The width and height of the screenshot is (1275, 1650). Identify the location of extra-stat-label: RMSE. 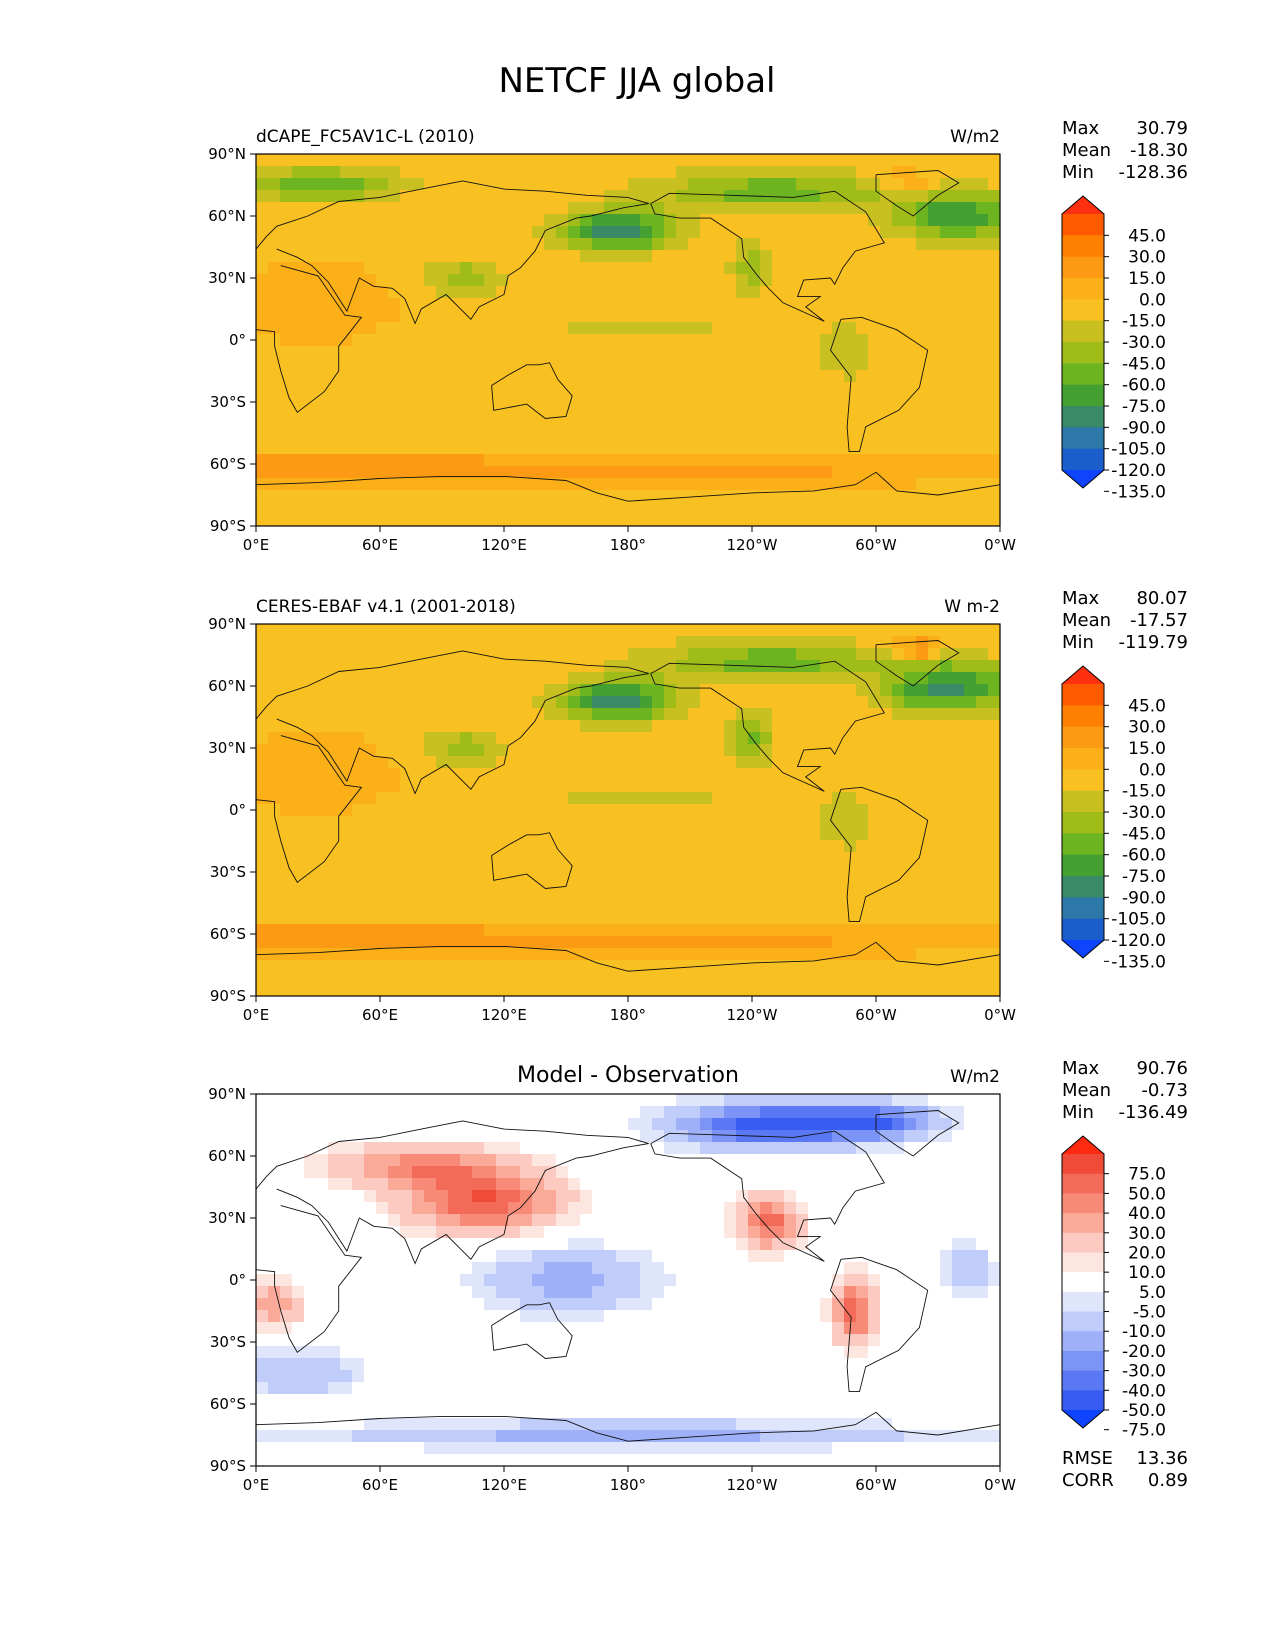
(1087, 1458).